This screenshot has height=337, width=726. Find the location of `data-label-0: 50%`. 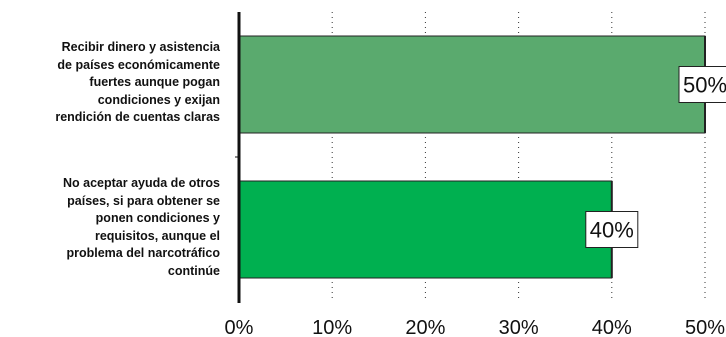

data-label-0: 50% is located at coordinates (704, 85).